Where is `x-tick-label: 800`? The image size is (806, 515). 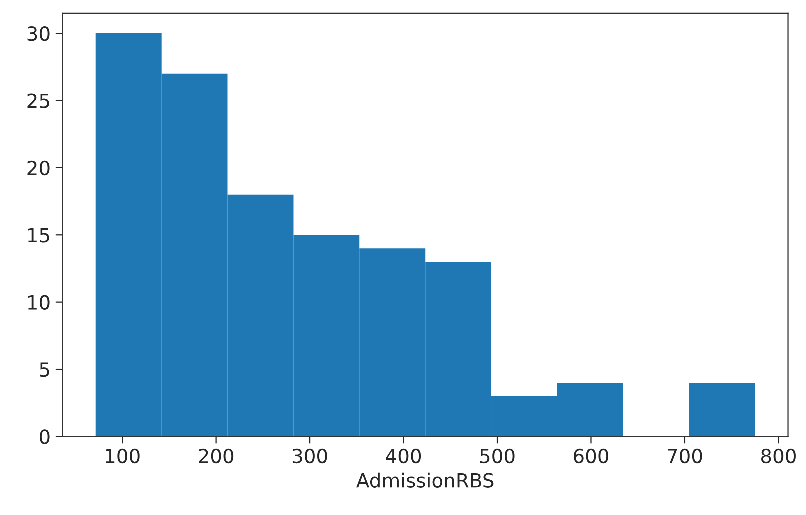 x-tick-label: 800 is located at coordinates (778, 456).